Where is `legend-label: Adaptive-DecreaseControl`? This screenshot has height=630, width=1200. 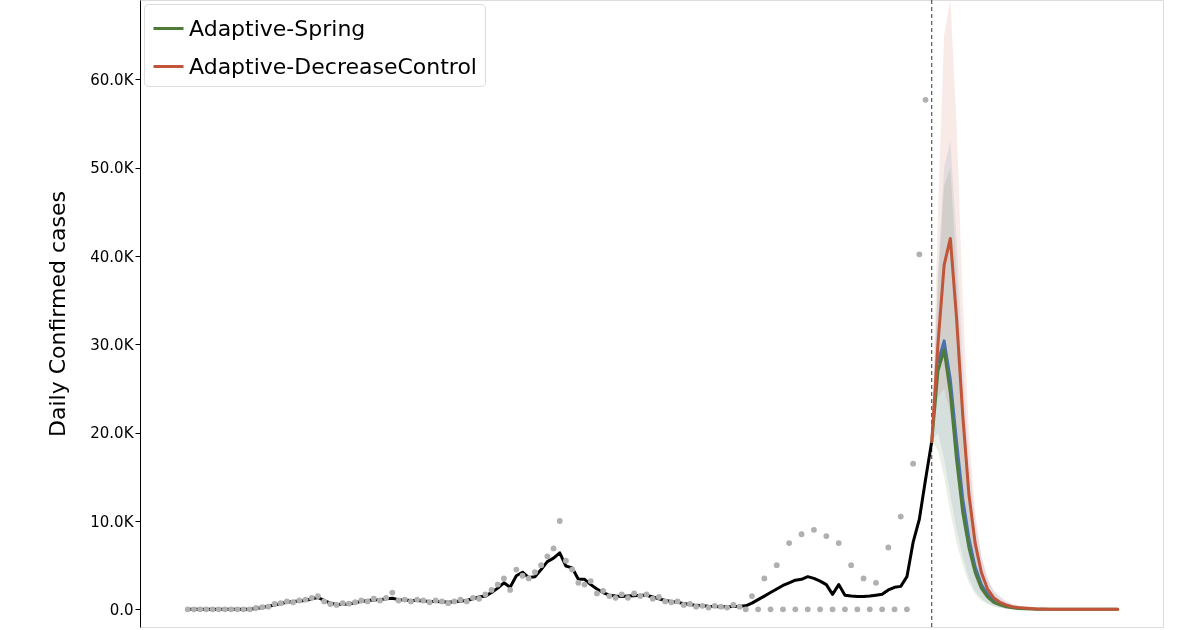
legend-label: Adaptive-DecreaseControl is located at coordinates (333, 66).